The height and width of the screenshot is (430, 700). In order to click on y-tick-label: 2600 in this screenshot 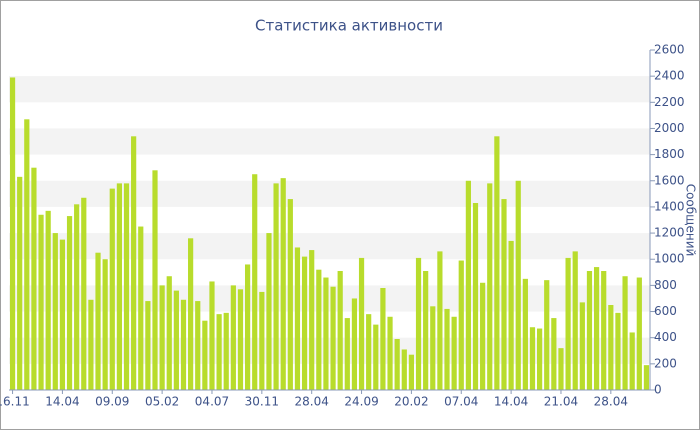, I will do `click(669, 50)`.